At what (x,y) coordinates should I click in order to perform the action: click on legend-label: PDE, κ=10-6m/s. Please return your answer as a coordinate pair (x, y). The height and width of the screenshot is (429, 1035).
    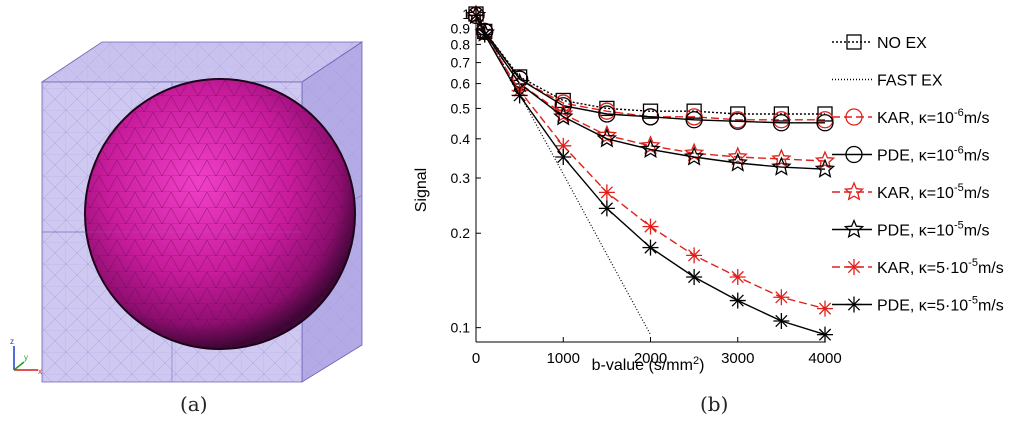
    Looking at the image, I should click on (933, 155).